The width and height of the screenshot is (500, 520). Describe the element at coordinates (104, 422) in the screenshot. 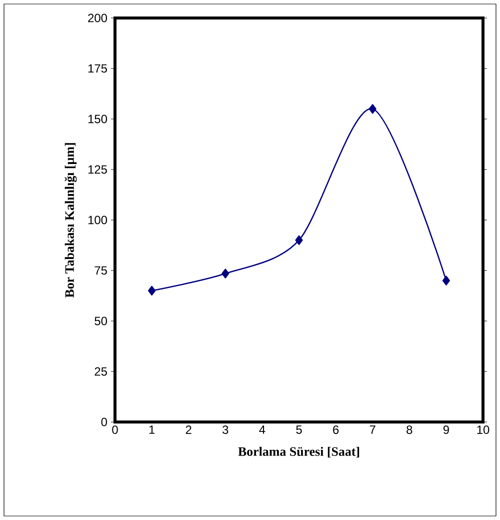

I see `y-tick-label: 0` at that location.